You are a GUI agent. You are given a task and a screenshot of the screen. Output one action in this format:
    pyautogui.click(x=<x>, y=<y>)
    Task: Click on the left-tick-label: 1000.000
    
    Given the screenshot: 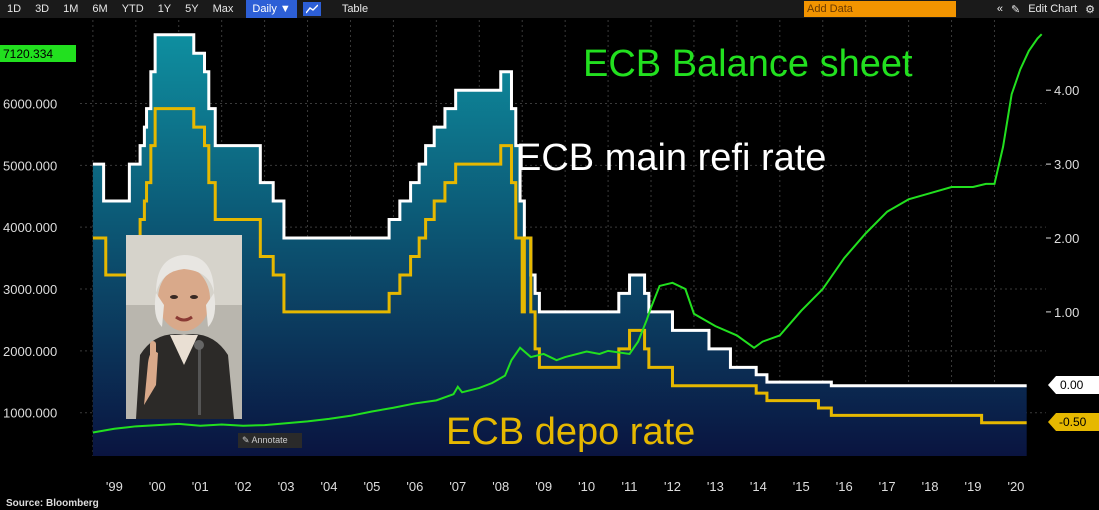 What is the action you would take?
    pyautogui.click(x=30, y=413)
    